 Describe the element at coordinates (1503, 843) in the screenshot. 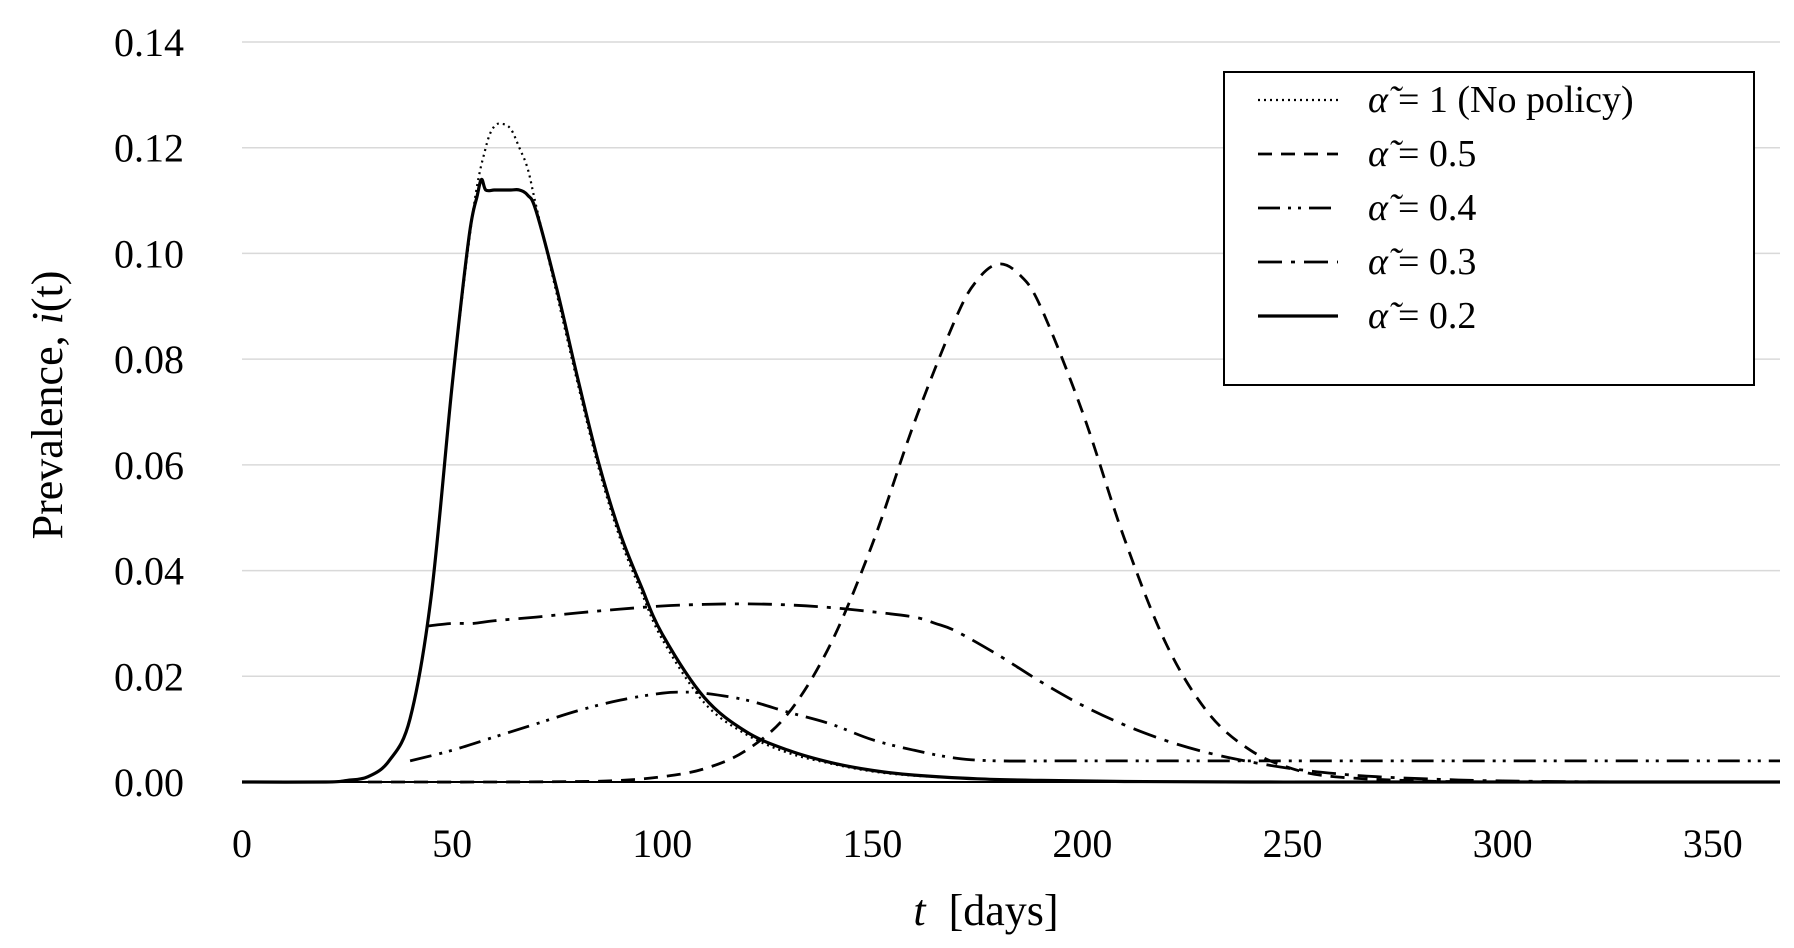

I see `x-tick-label: 300` at that location.